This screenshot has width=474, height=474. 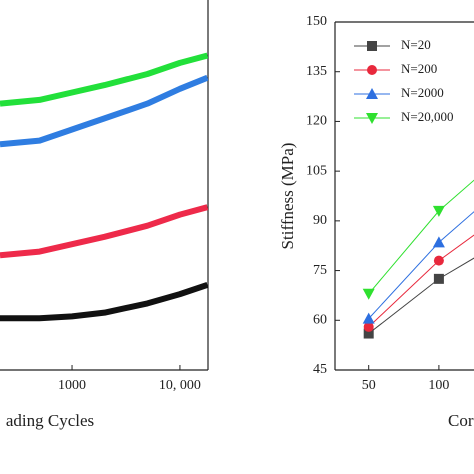 I want to click on y-tick-label: 90, so click(x=320, y=220).